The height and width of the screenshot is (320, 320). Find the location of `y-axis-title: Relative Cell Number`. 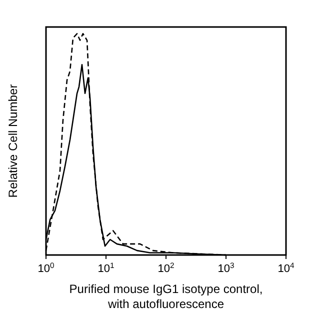

y-axis-title: Relative Cell Number is located at coordinates (13, 141).